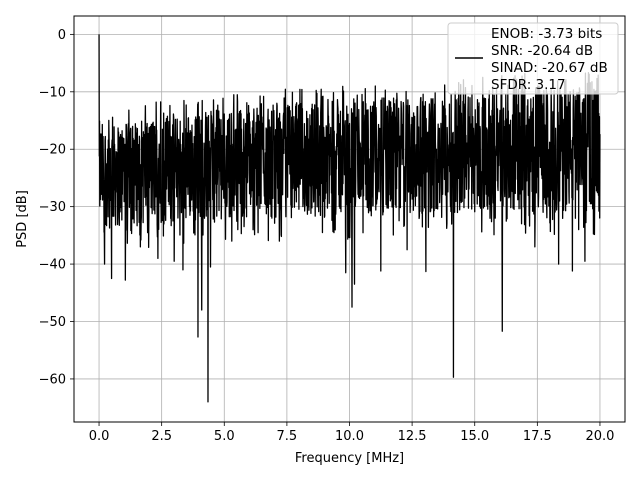 This screenshot has width=640, height=480. I want to click on y-tick-label: −60, so click(52, 379).